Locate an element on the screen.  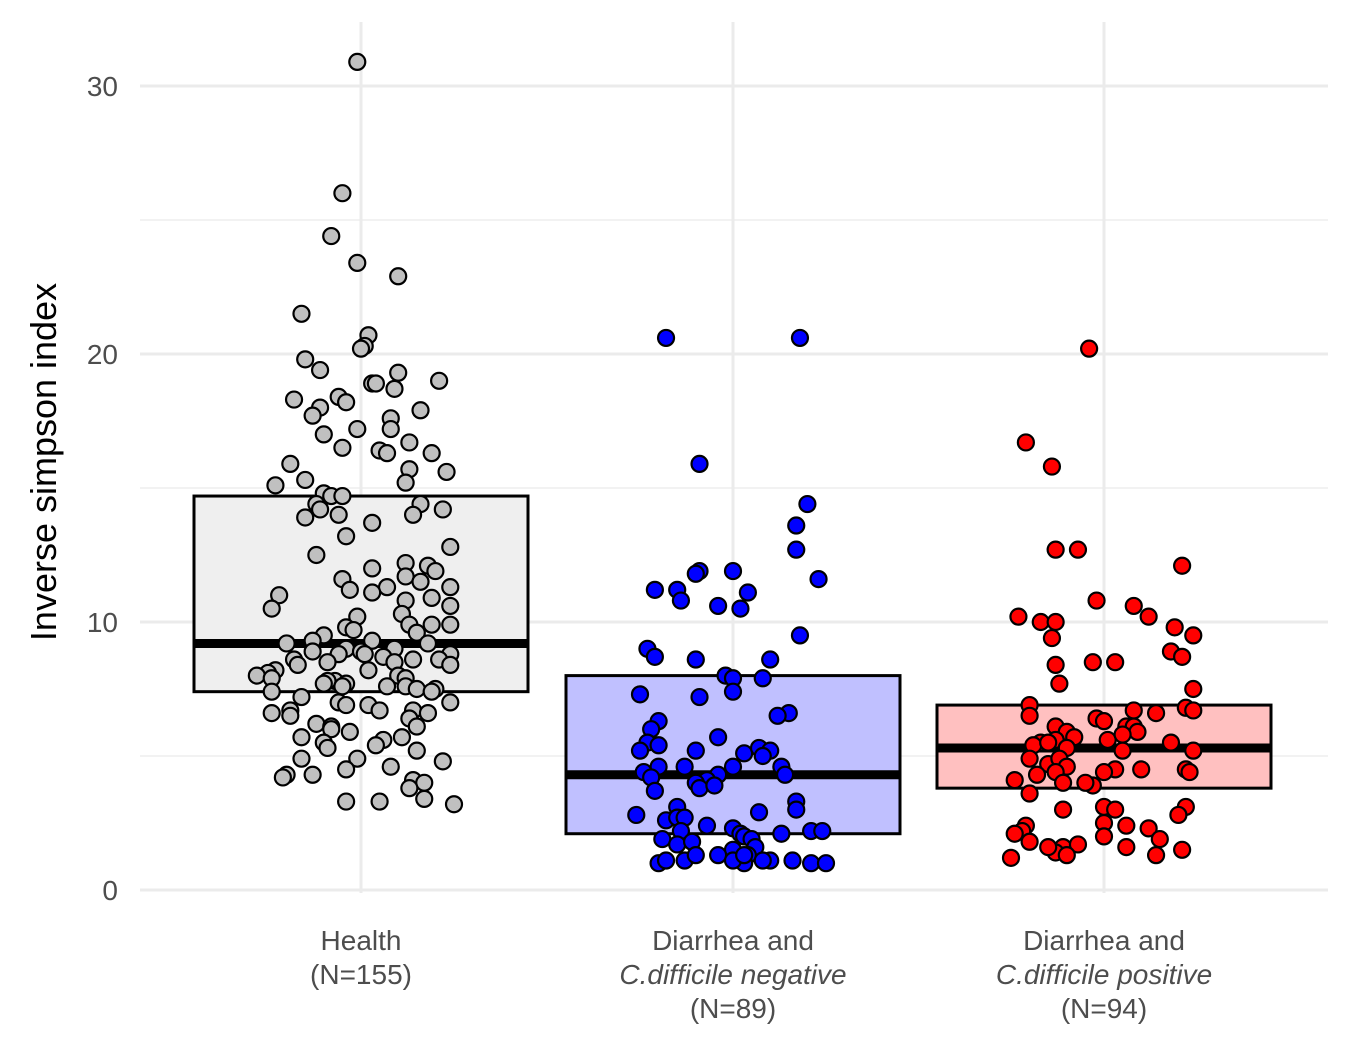
y-tick-label: 30 is located at coordinates (102, 86).